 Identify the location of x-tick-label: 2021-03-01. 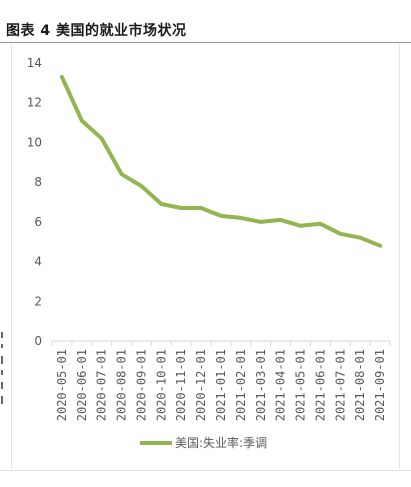
(261, 385).